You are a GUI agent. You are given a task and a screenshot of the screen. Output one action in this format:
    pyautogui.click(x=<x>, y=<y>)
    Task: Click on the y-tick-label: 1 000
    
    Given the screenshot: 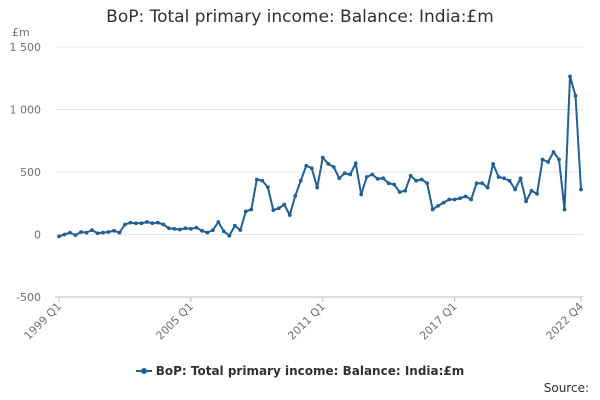 What is the action you would take?
    pyautogui.click(x=26, y=110)
    